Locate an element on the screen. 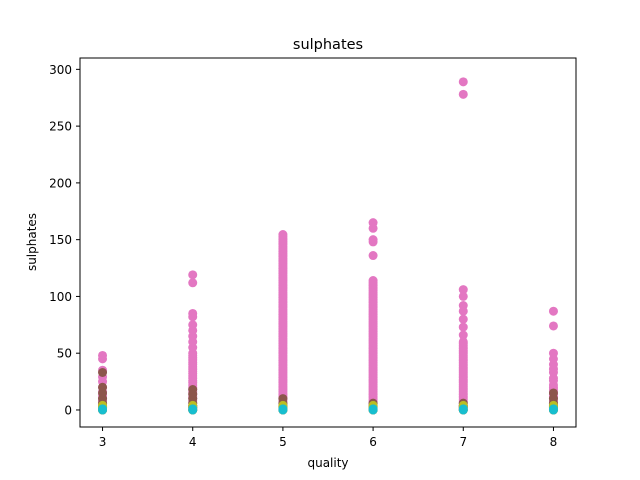 The image size is (640, 480). y-axis-ticks: 0 50 100 150 200 250 300 is located at coordinates (64, 240).